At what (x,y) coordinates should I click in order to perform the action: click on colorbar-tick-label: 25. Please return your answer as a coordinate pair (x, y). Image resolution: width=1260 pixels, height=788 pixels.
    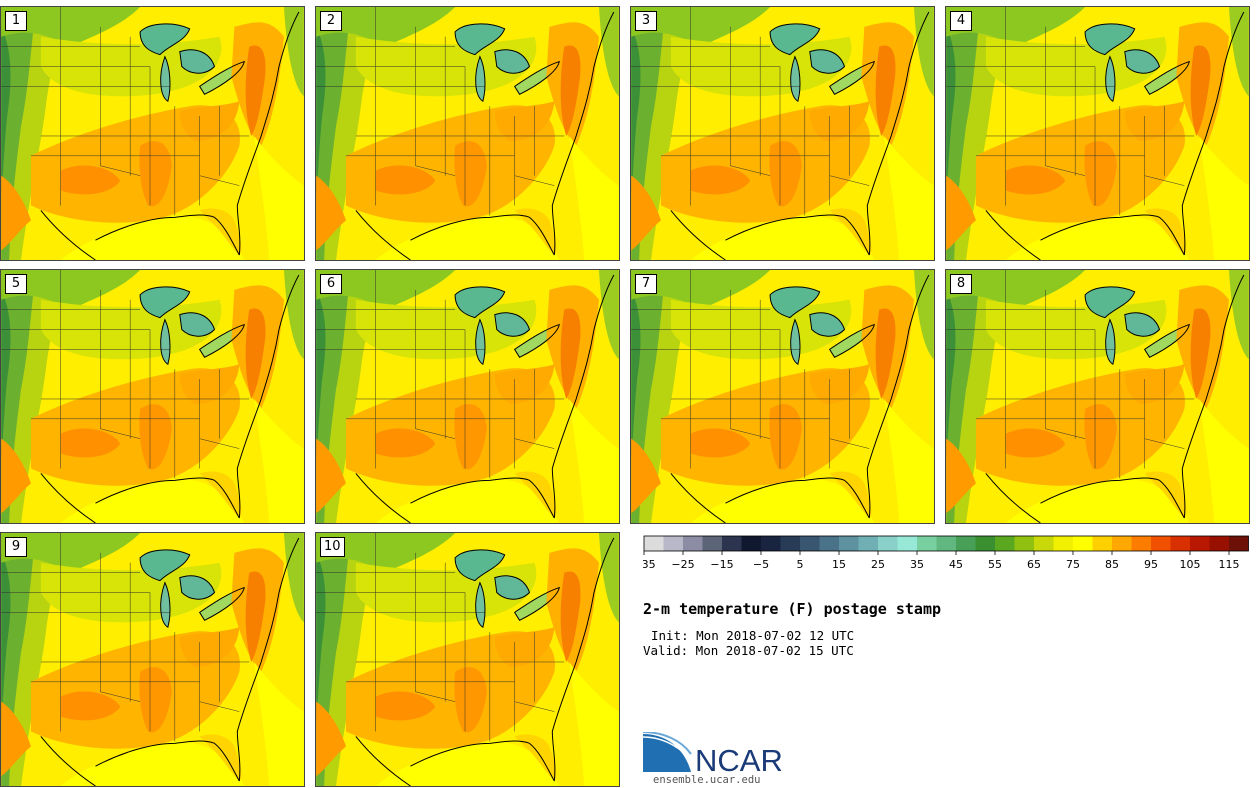
    Looking at the image, I should click on (878, 564).